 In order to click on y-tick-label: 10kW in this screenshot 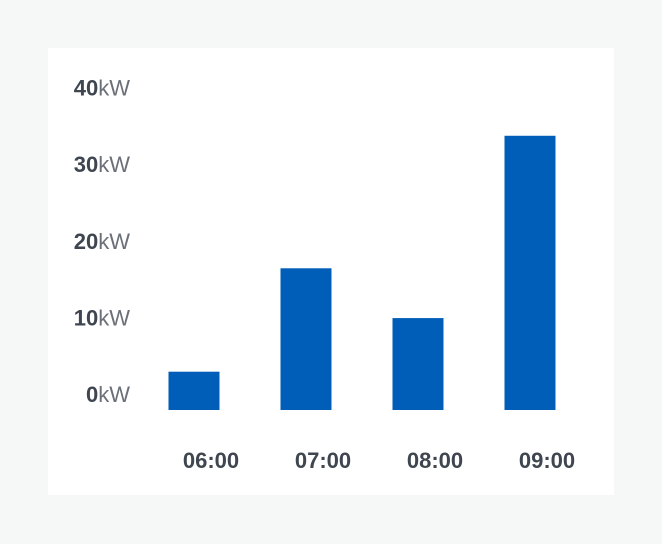, I will do `click(102, 317)`.